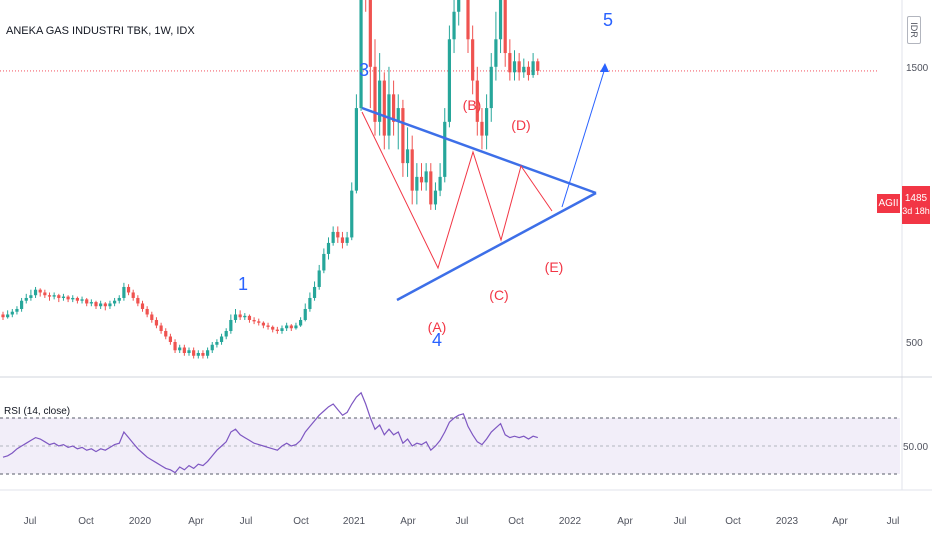 The height and width of the screenshot is (555, 932). Describe the element at coordinates (787, 521) in the screenshot. I see `time-tick: 2023` at that location.